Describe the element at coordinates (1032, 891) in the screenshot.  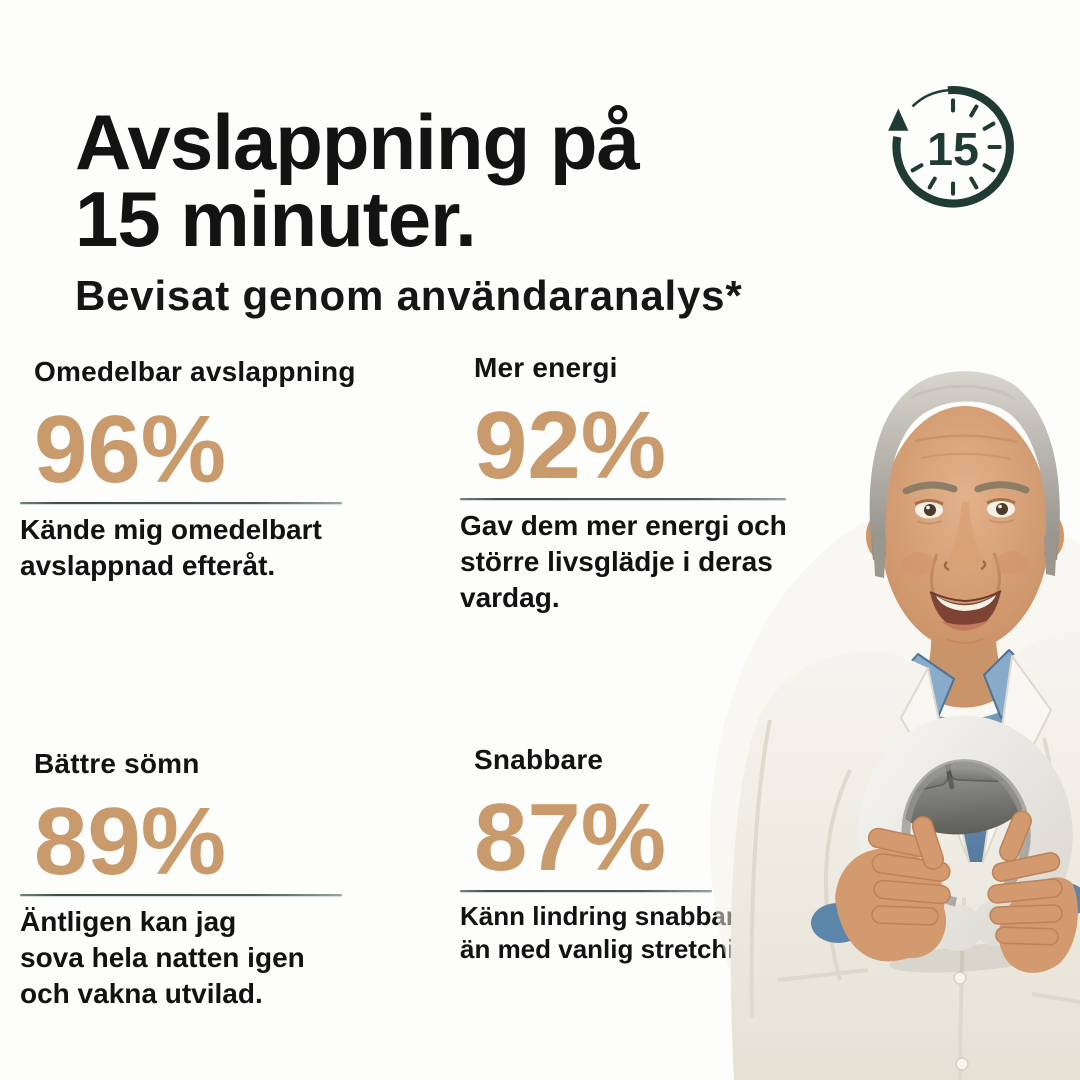
I see `hand-right` at that location.